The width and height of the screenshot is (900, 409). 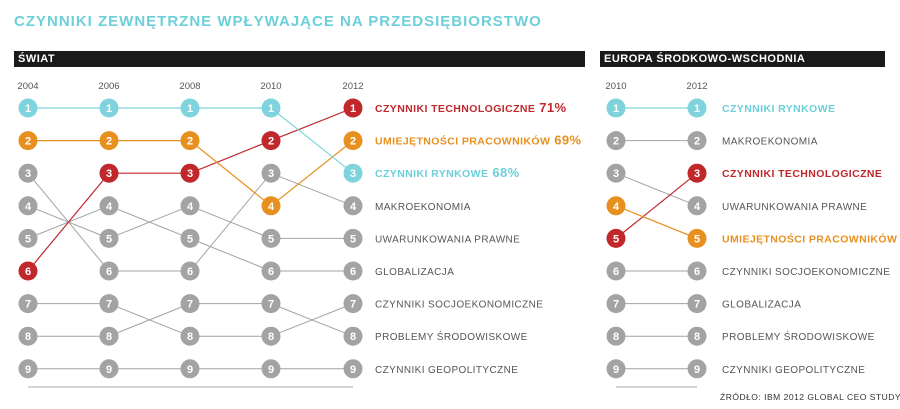 What do you see at coordinates (108, 86) in the screenshot?
I see `world-year-label: 2006` at bounding box center [108, 86].